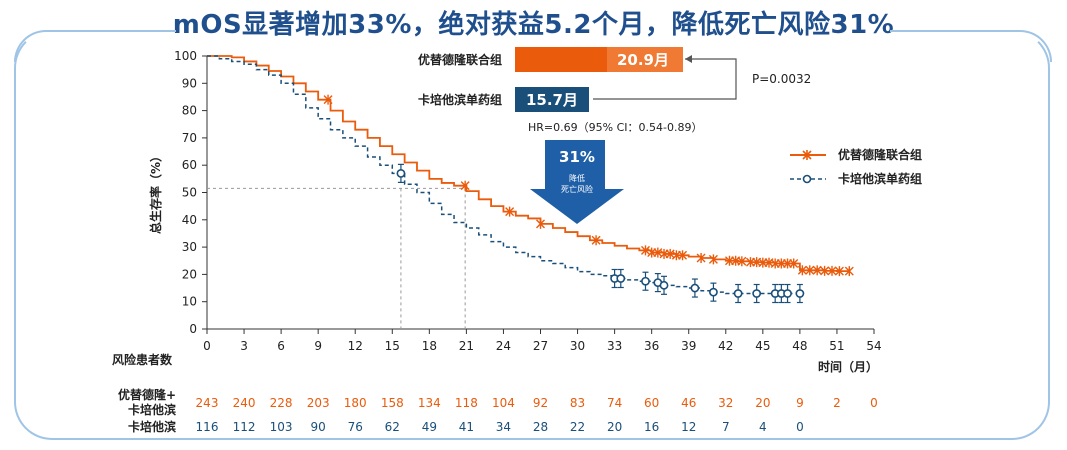  I want to click on combo-median-bar-shade, so click(645, 59).